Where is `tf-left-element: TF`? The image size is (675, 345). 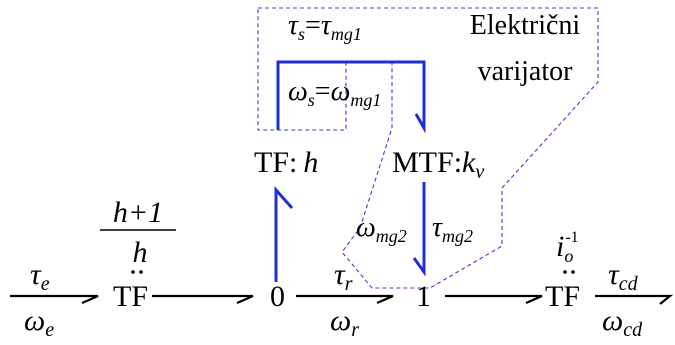
tf-left-element: TF is located at coordinates (130, 296).